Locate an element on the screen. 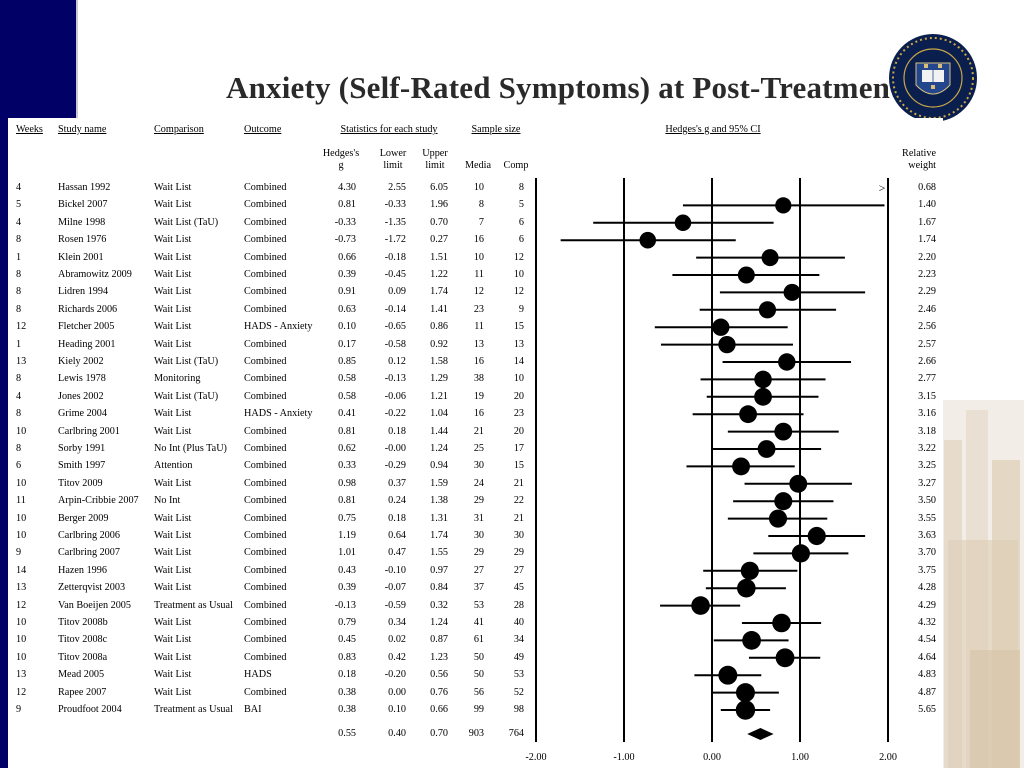  cell-weeks: 8 is located at coordinates (19, 379).